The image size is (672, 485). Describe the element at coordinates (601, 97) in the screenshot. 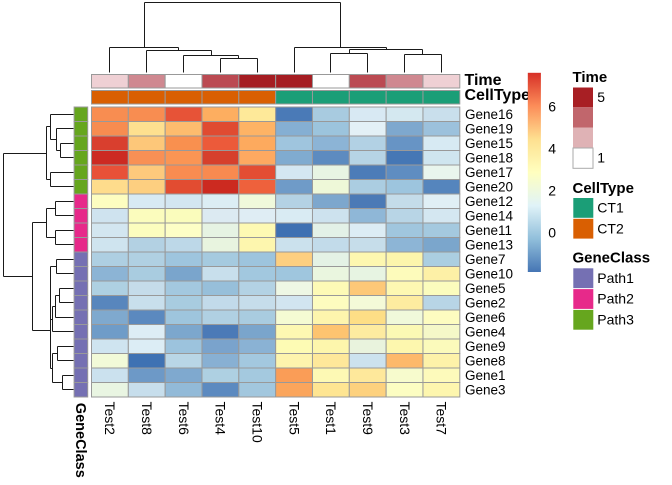

I see `svg-text: 5` at that location.